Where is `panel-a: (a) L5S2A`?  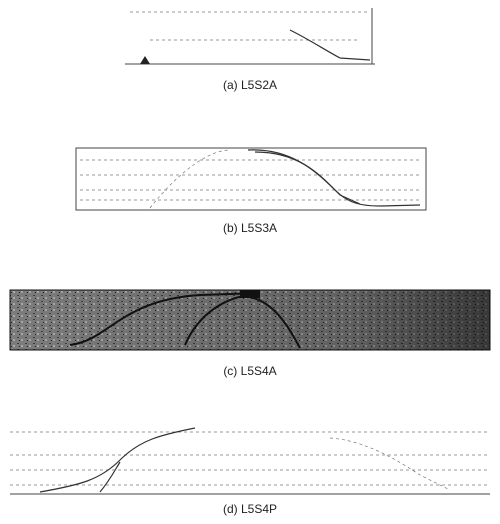
panel-a: (a) L5S2A is located at coordinates (250, 50).